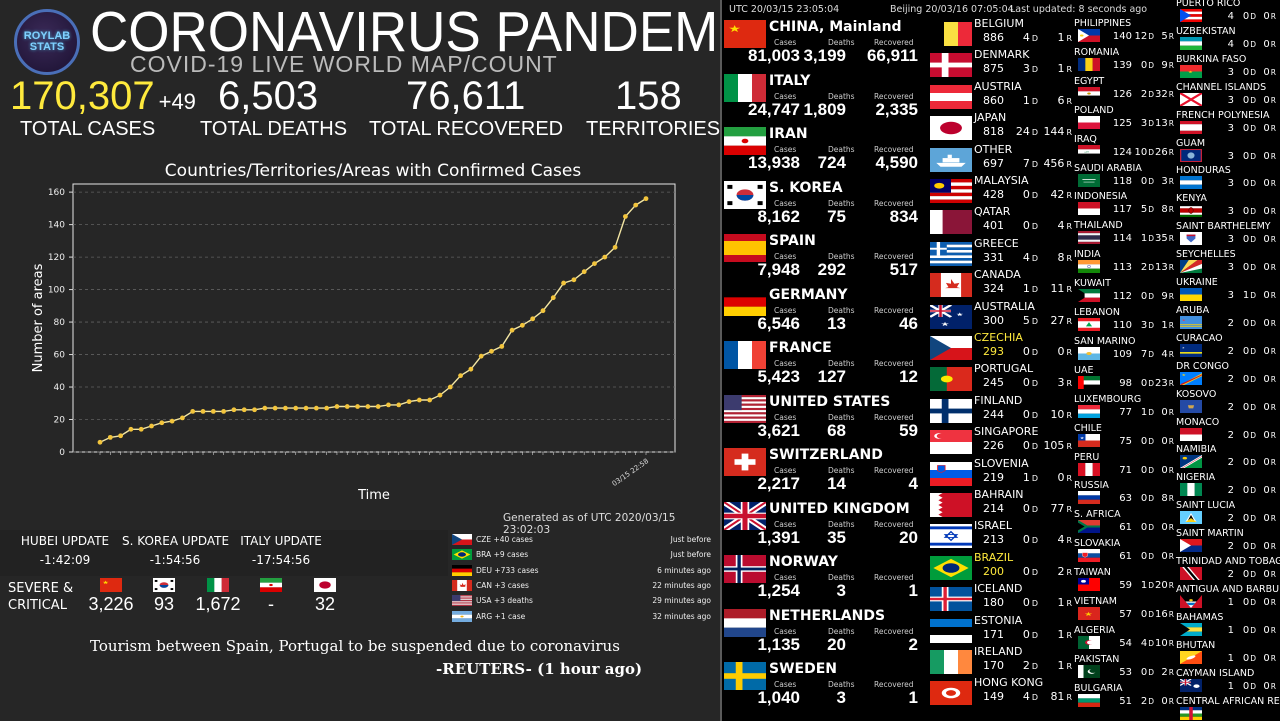 This screenshot has width=1280, height=721. What do you see at coordinates (1226, 152) in the screenshot?
I see `country-row: GUAM 3 0D 0R` at bounding box center [1226, 152].